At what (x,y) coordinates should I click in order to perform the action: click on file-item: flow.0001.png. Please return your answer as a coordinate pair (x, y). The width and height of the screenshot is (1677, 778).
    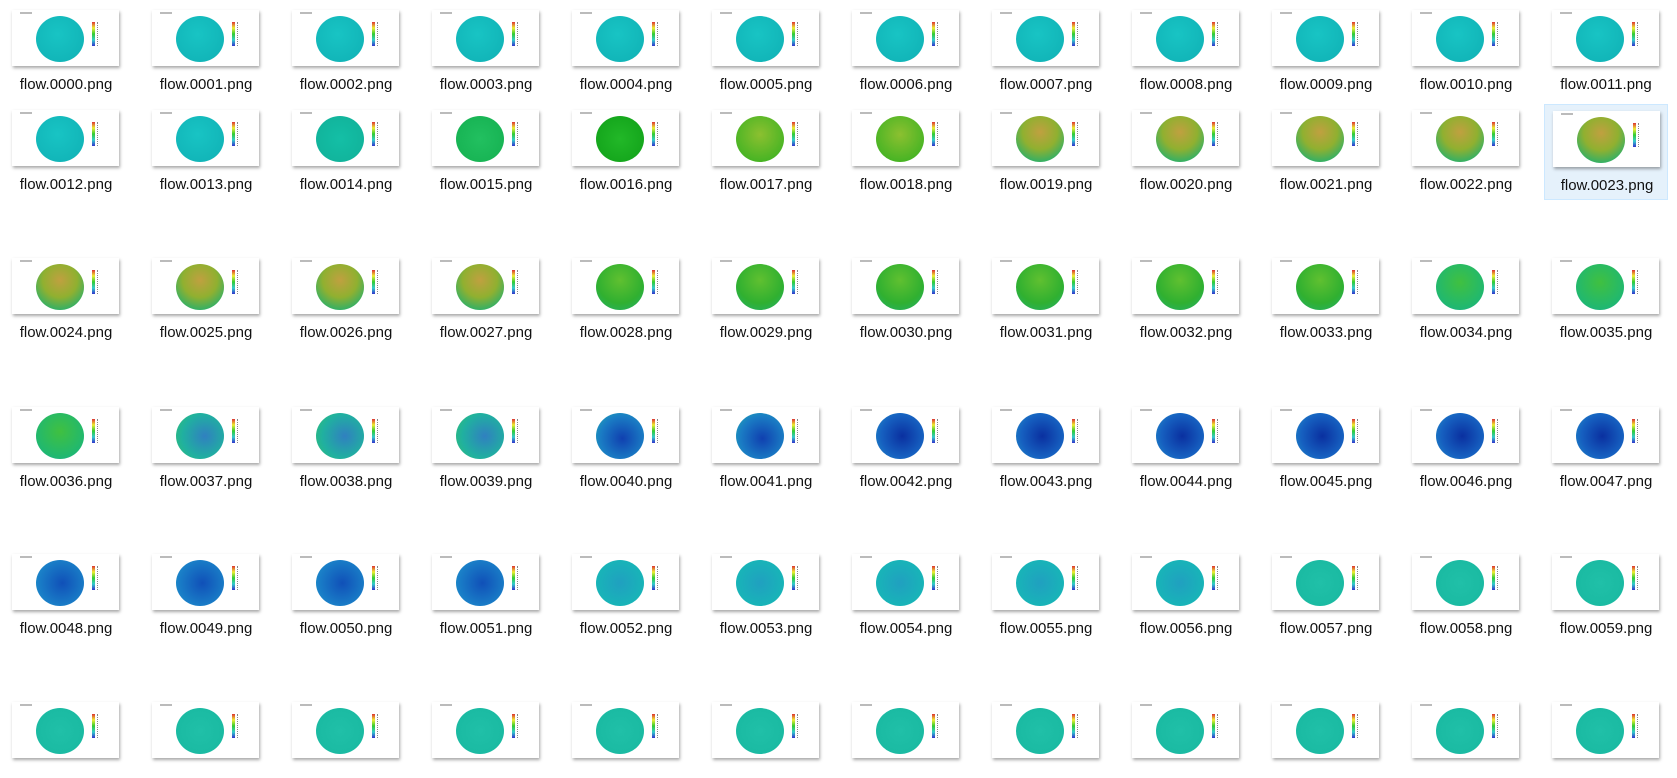
    Looking at the image, I should click on (206, 54).